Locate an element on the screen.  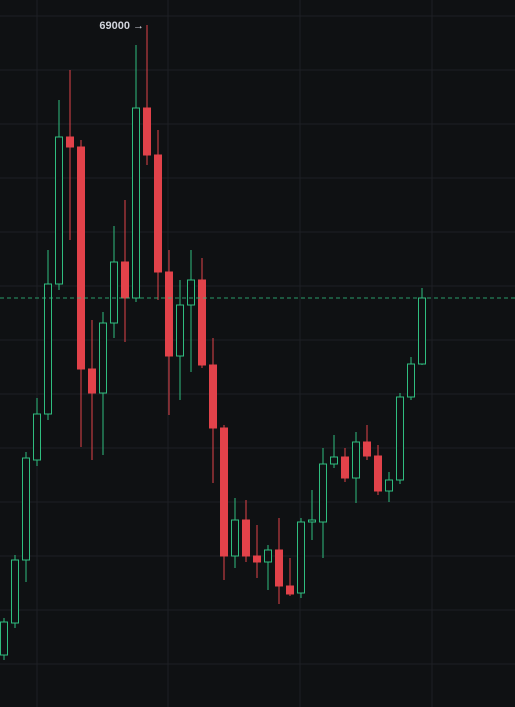
annotation: 69000 → is located at coordinates (121, 26).